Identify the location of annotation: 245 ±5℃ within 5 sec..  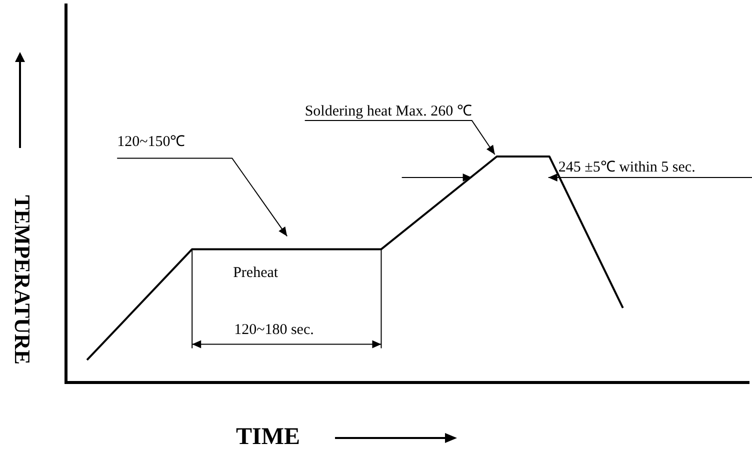
(627, 167).